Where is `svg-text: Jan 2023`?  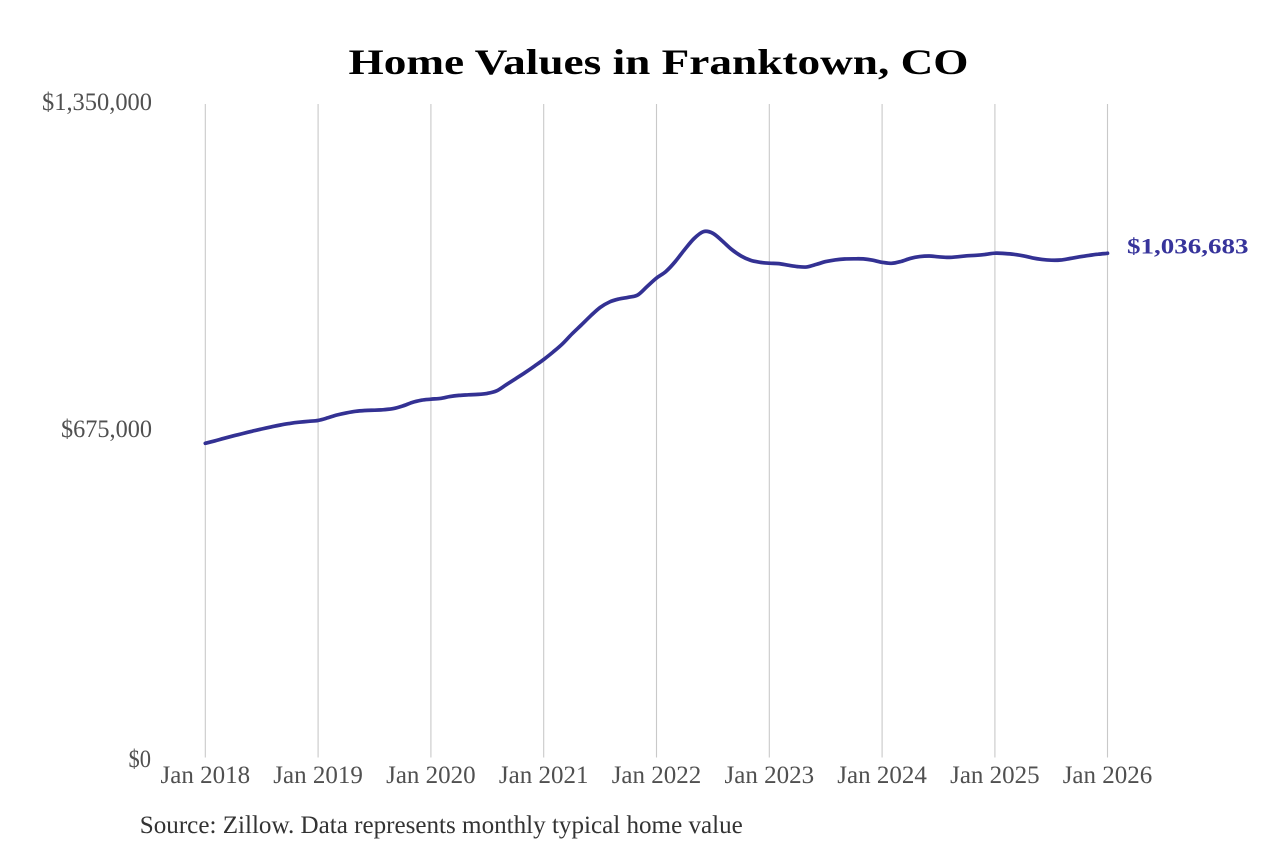 svg-text: Jan 2023 is located at coordinates (770, 775).